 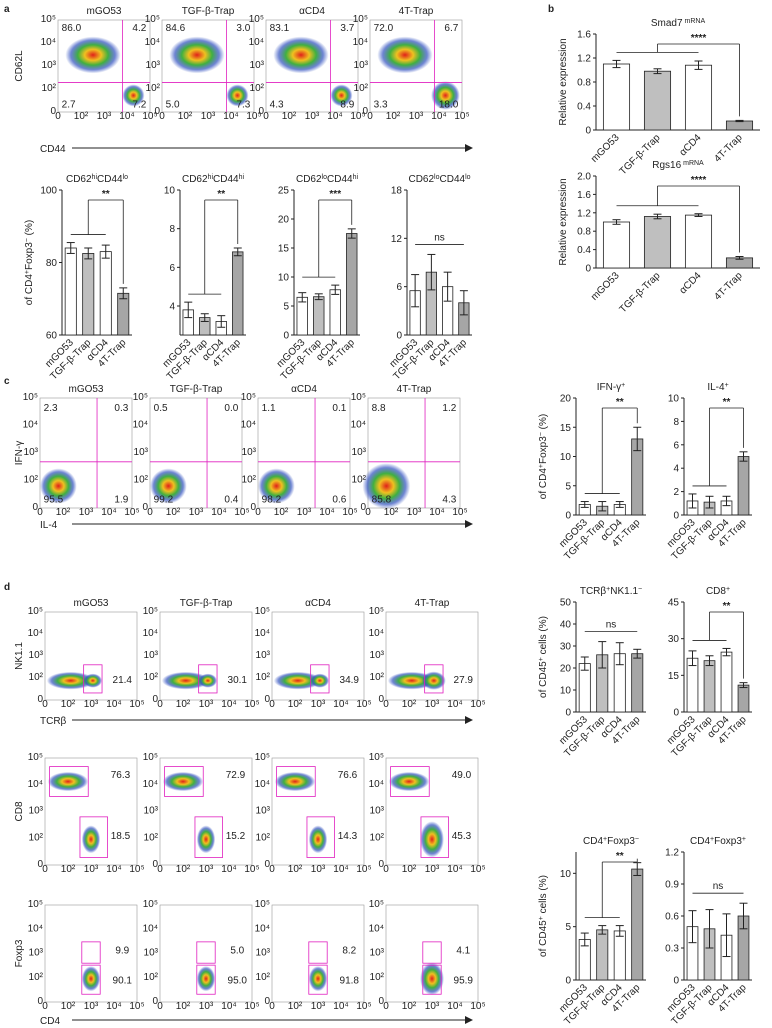 What do you see at coordinates (139, 28) in the screenshot?
I see `gate-label: 4.2` at bounding box center [139, 28].